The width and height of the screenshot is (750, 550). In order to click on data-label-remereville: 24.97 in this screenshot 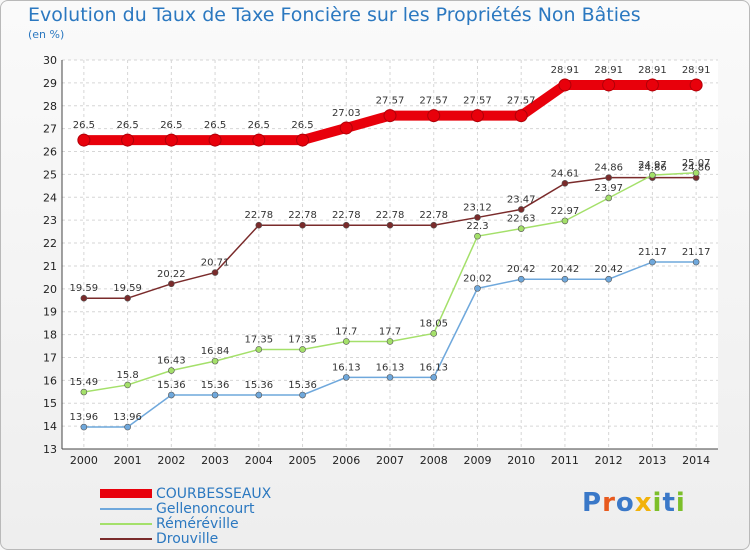, I will do `click(652, 165)`.